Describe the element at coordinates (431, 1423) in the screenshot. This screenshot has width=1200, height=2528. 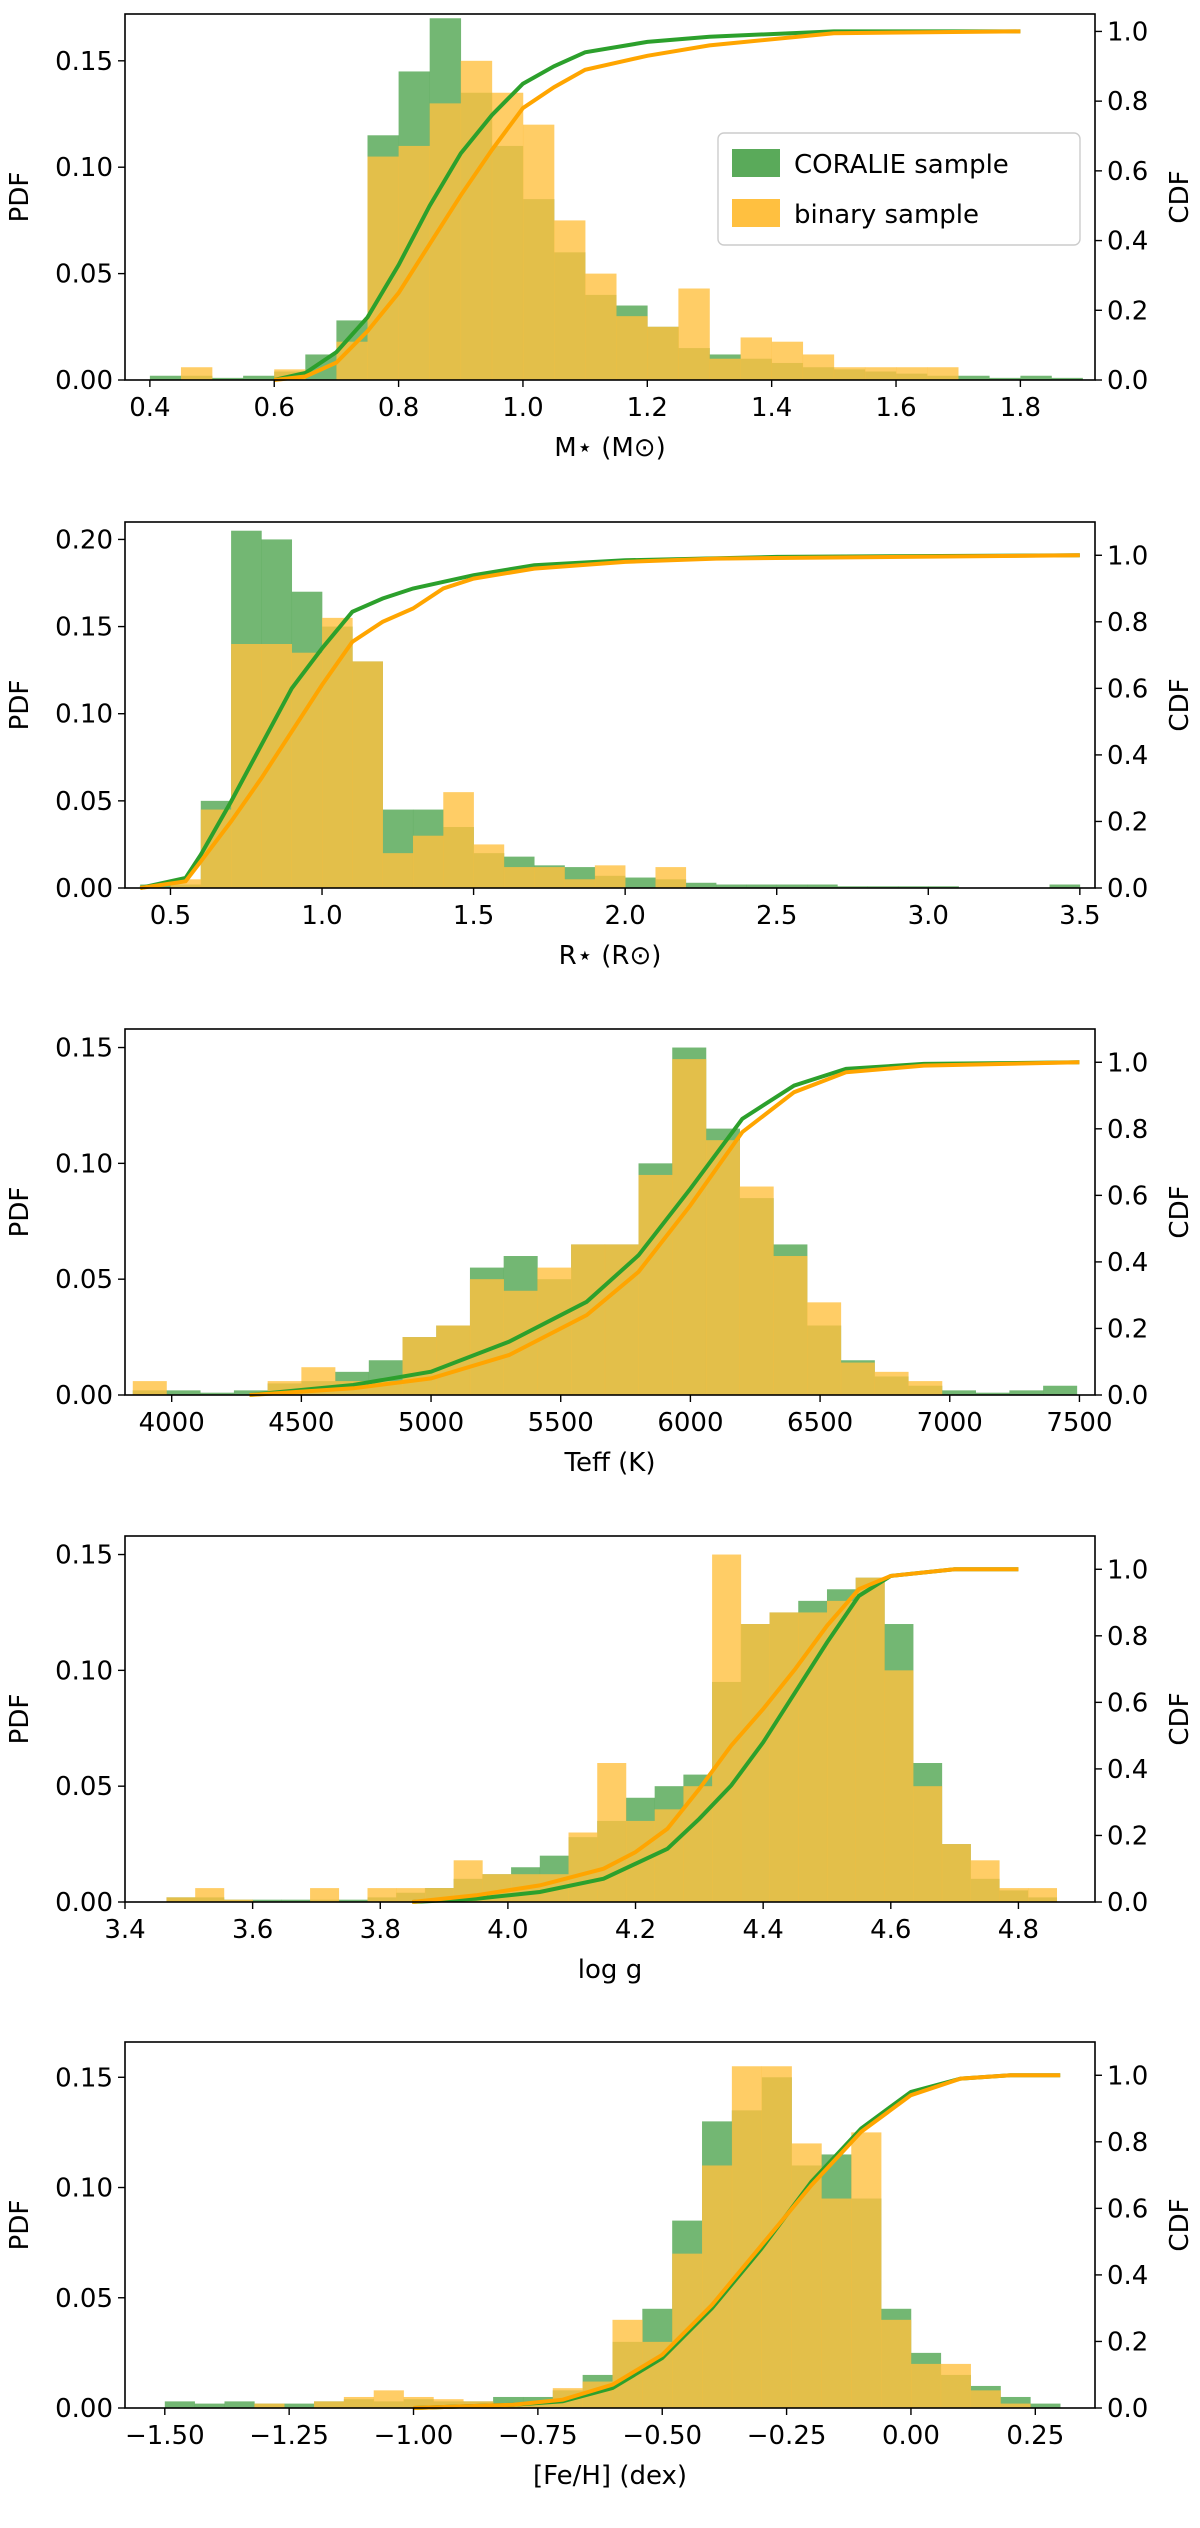
I see `x-tick-label: 5000` at that location.